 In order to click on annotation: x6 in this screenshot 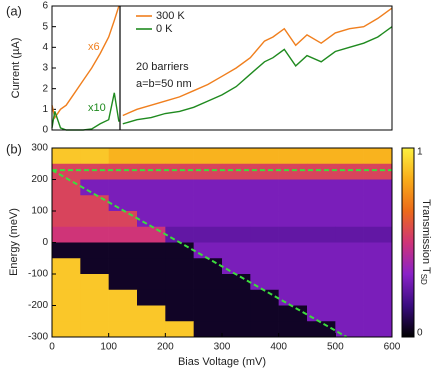, I will do `click(94, 47)`.